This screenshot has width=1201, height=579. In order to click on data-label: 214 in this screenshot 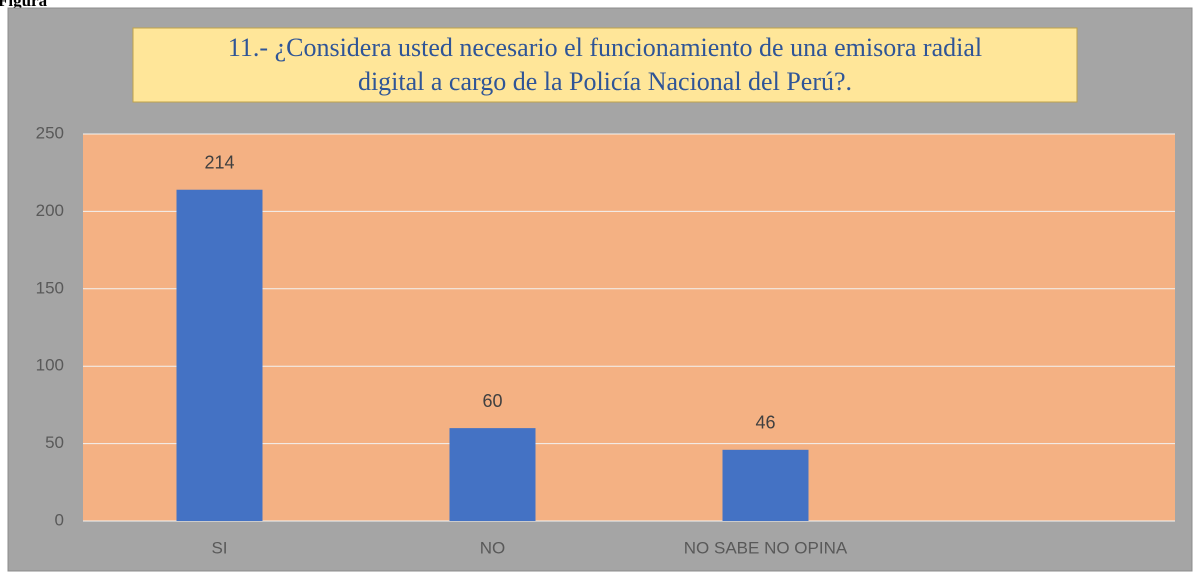, I will do `click(219, 162)`.